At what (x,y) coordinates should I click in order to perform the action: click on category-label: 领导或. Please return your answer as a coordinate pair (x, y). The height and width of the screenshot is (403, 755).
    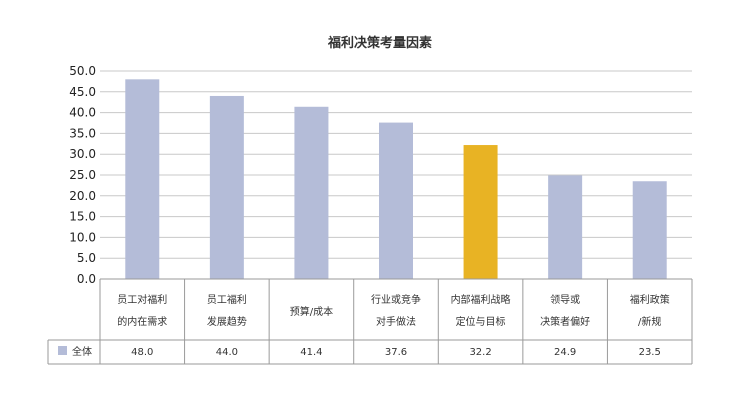
    Looking at the image, I should click on (565, 299).